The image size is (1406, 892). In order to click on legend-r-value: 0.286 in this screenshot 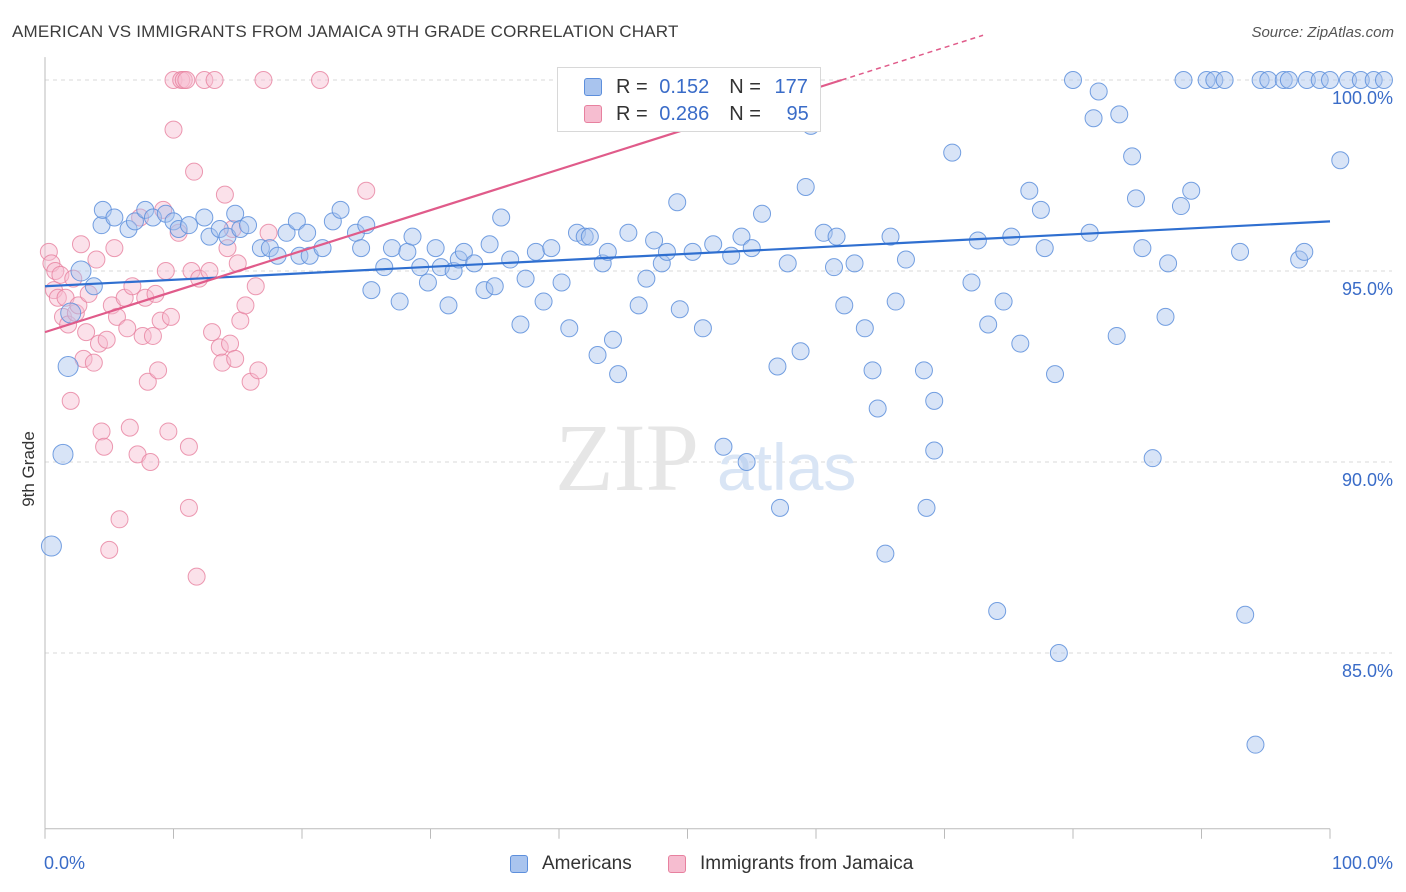, I will do `click(684, 113)`.